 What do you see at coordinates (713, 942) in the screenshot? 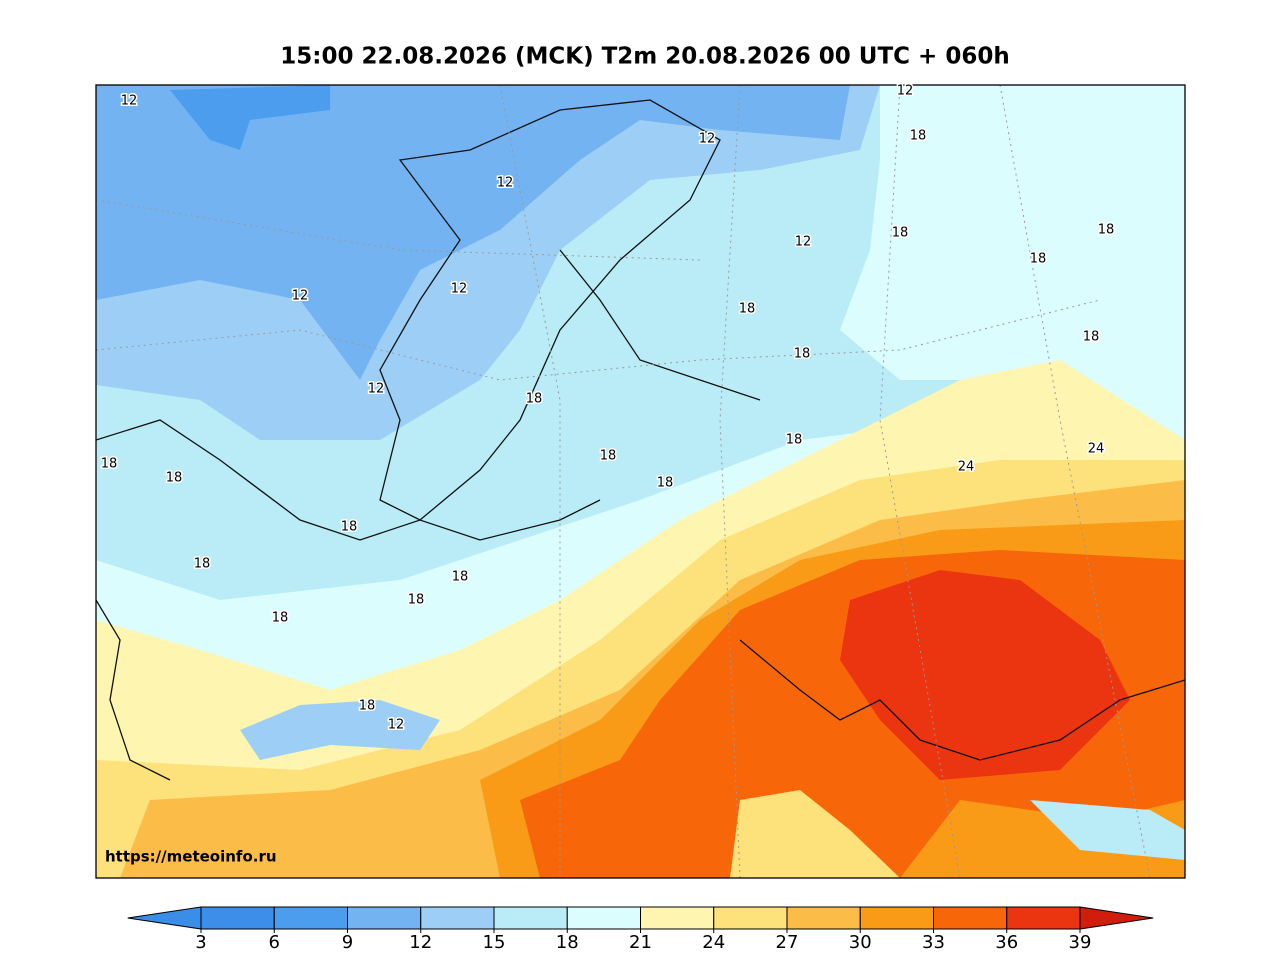
I see `colorbar-tick-label: 24` at bounding box center [713, 942].